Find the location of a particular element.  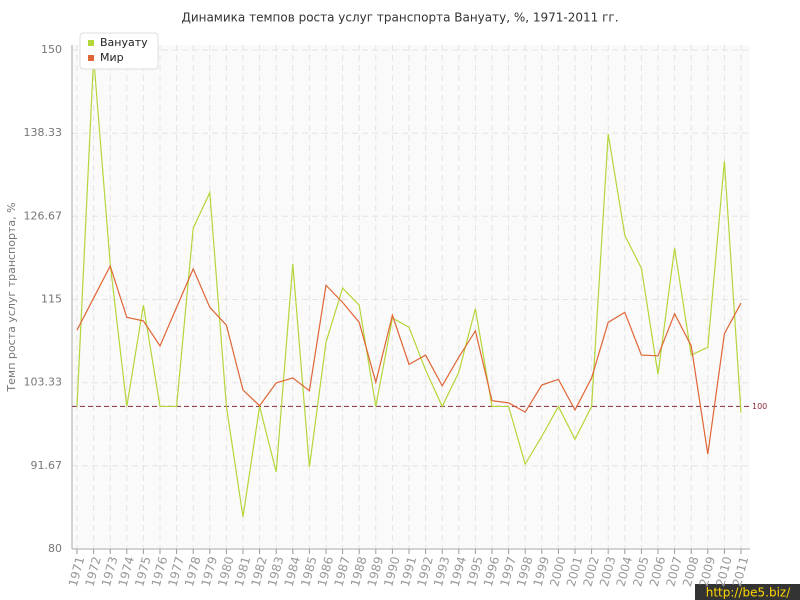

y-tick-label: 126.67 is located at coordinates (43, 215).